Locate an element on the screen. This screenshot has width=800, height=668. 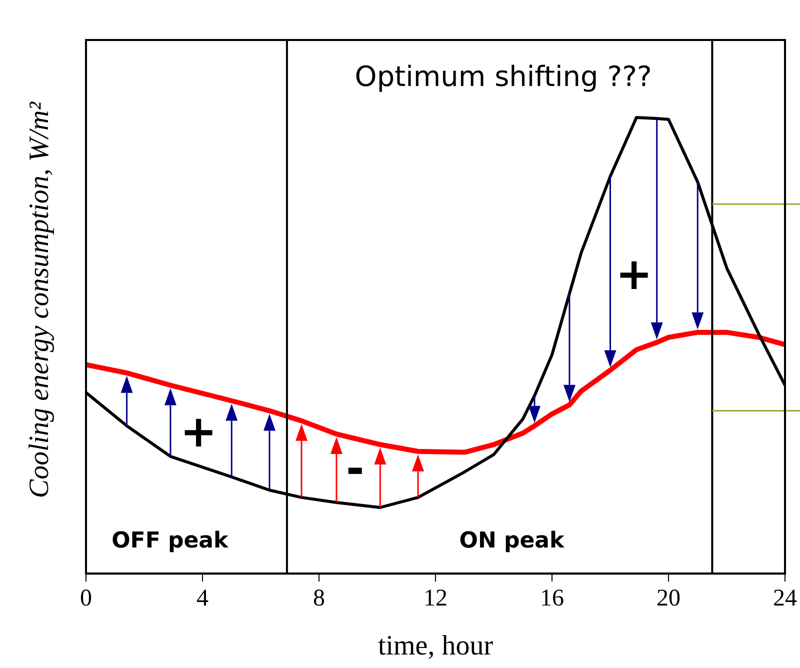
x-axis-title: time, hour is located at coordinates (436, 646).